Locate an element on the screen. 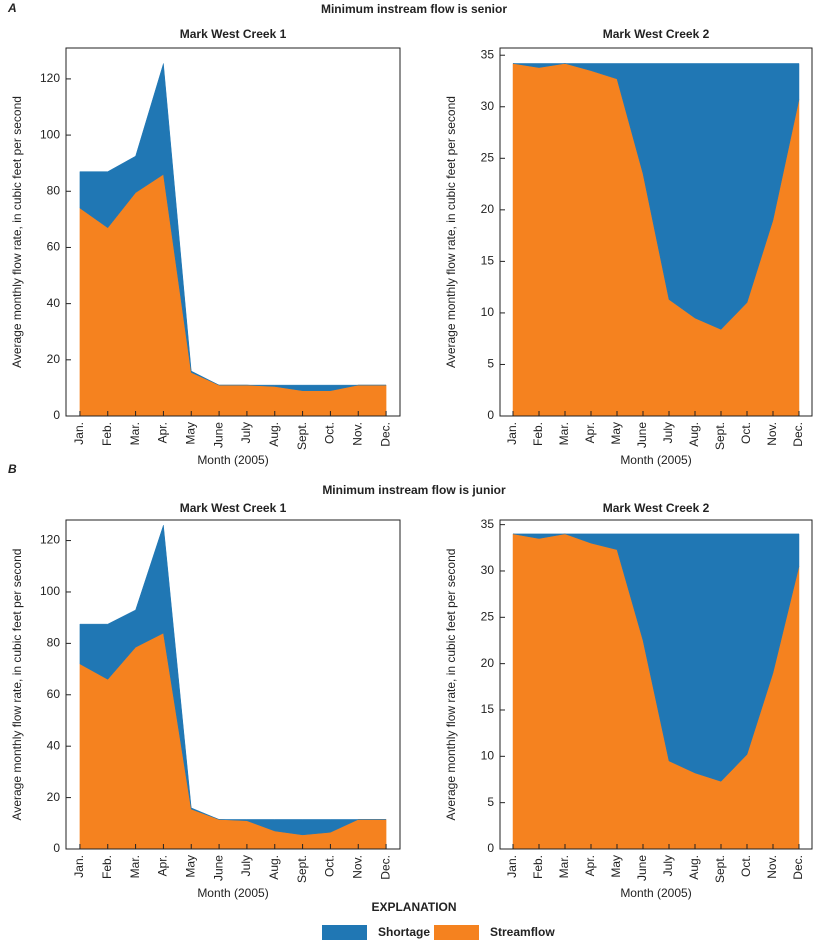 The width and height of the screenshot is (828, 947). y-tick-label: 100 is located at coordinates (50, 134).